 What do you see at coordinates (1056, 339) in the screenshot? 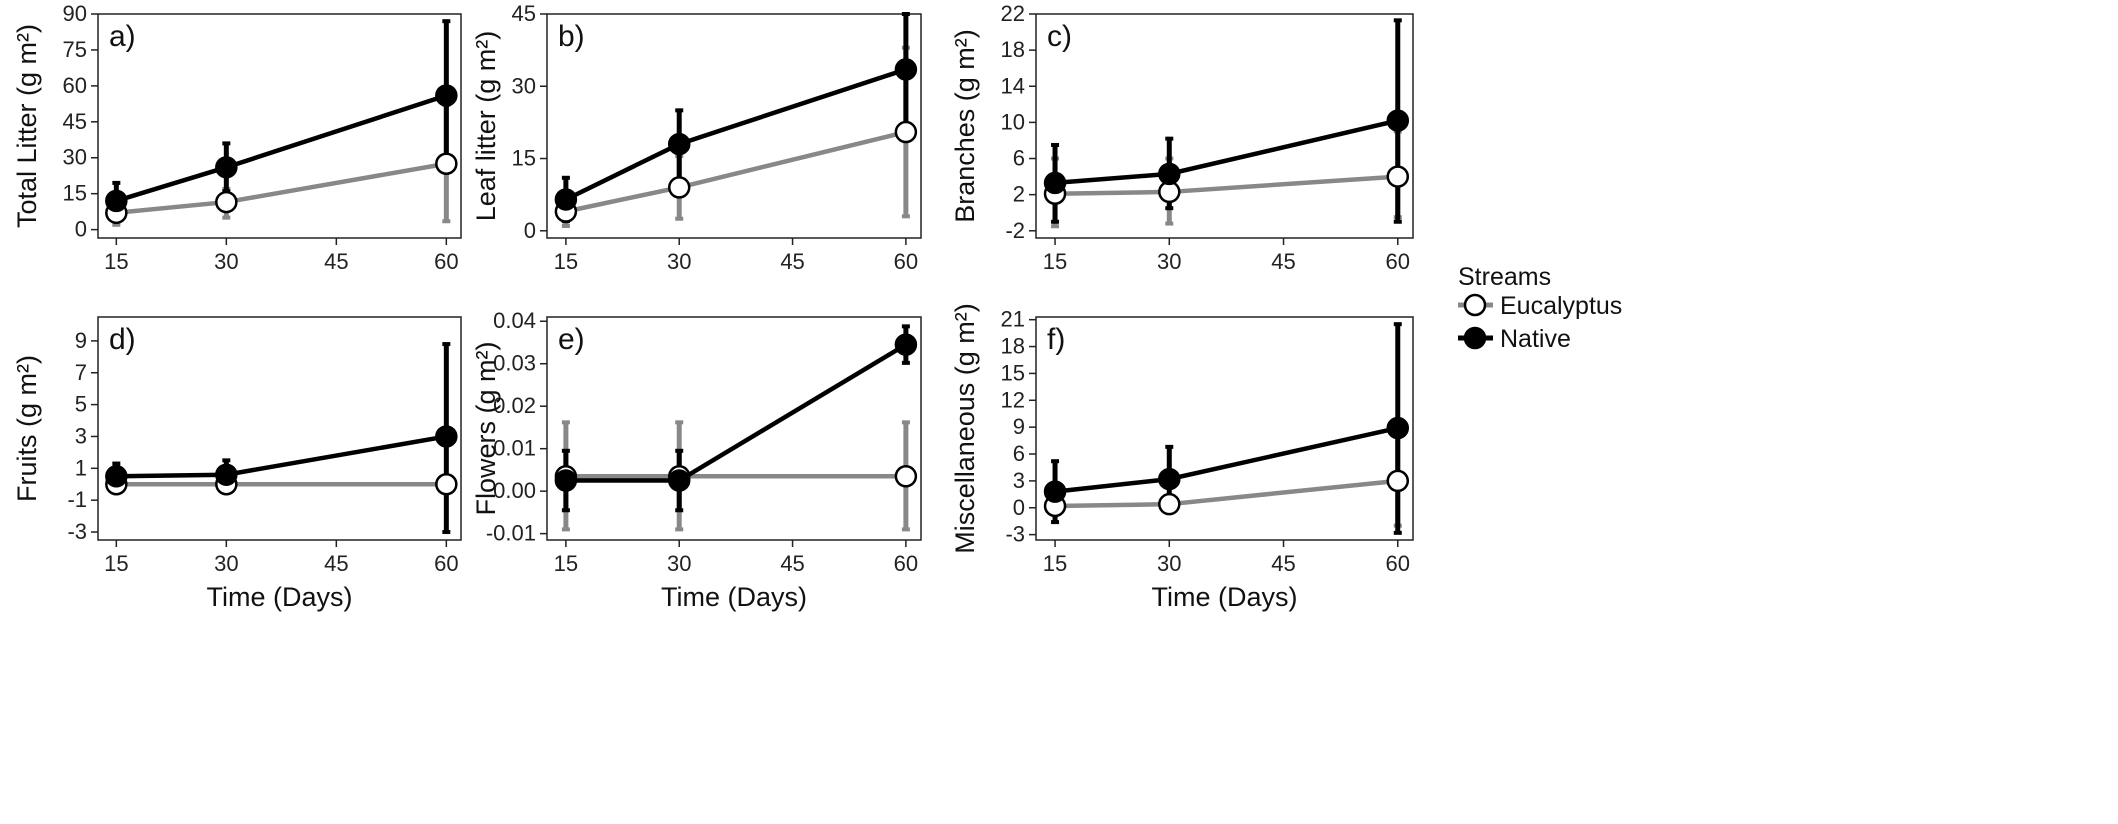
I see `panel-label: f)` at bounding box center [1056, 339].